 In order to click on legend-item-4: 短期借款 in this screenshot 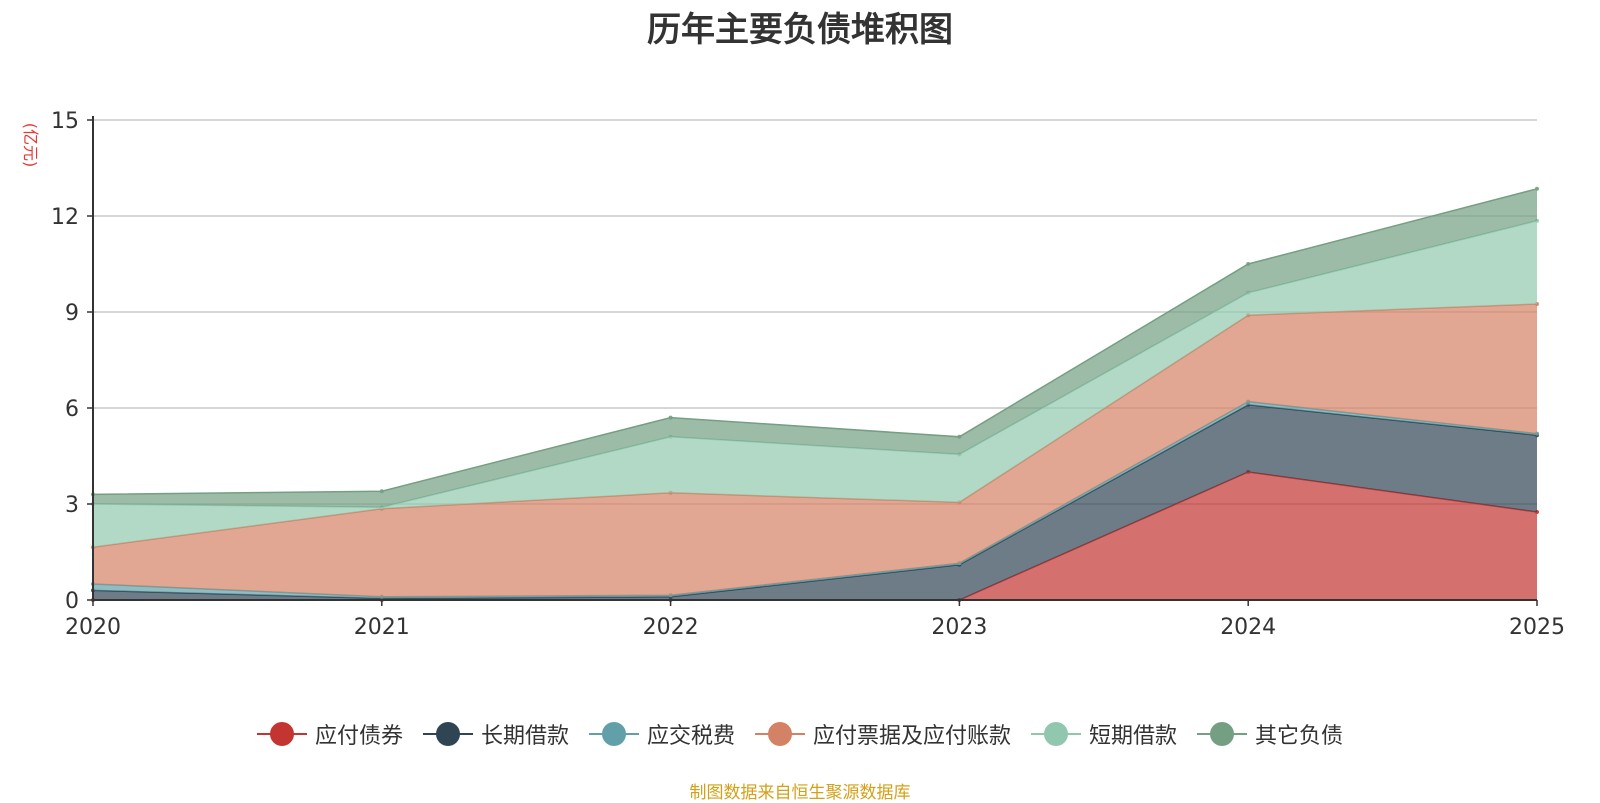, I will do `click(1104, 734)`.